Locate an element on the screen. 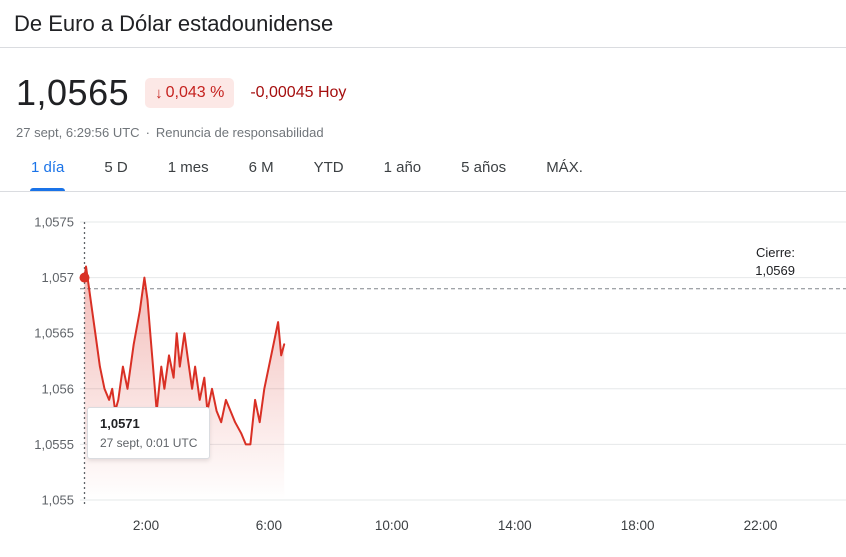  range-tab-4: YTD is located at coordinates (329, 173).